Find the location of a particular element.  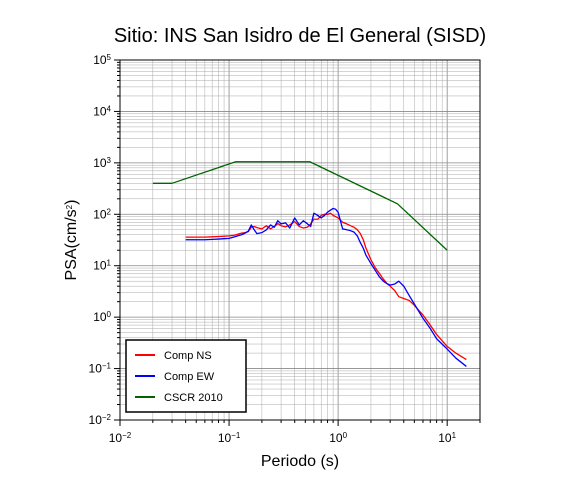

y-tick-label: 10⁰ is located at coordinates (102, 317).